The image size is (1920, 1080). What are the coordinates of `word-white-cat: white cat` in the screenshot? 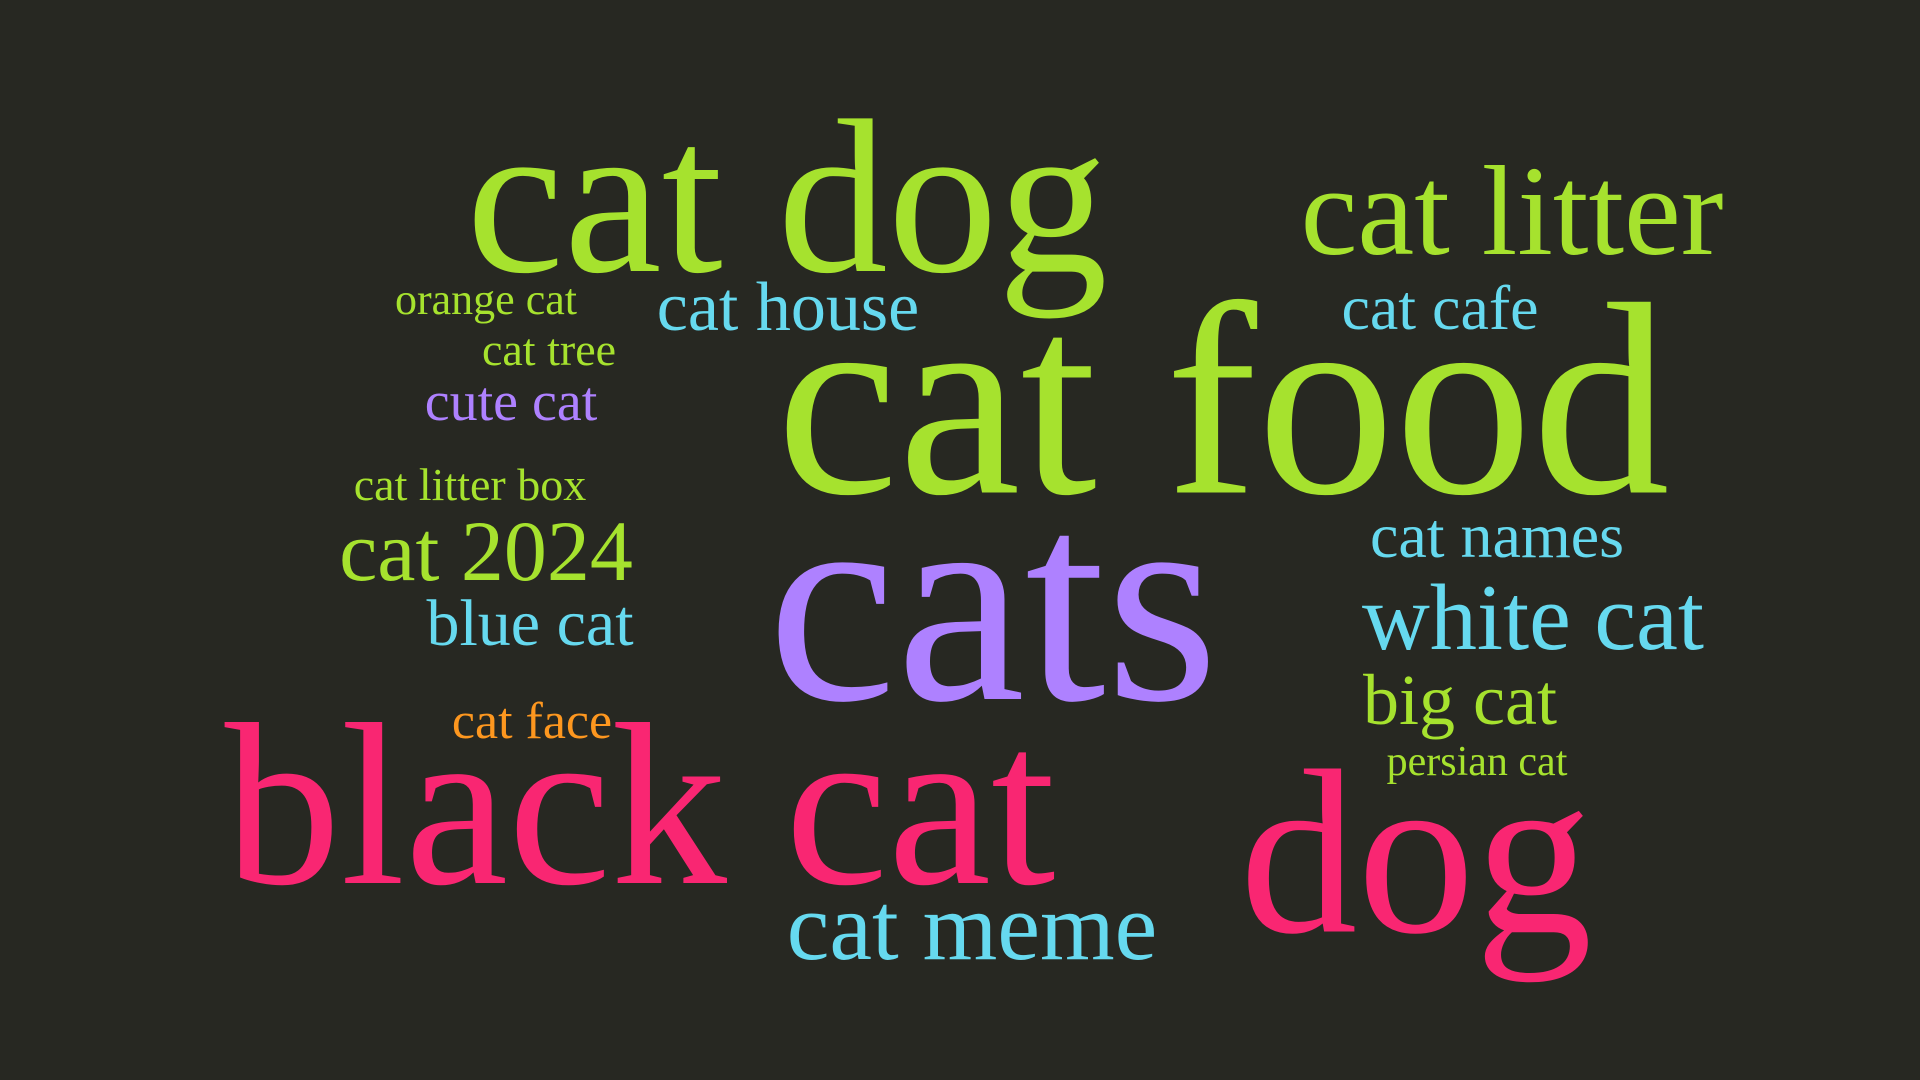 It's located at (1533, 618).